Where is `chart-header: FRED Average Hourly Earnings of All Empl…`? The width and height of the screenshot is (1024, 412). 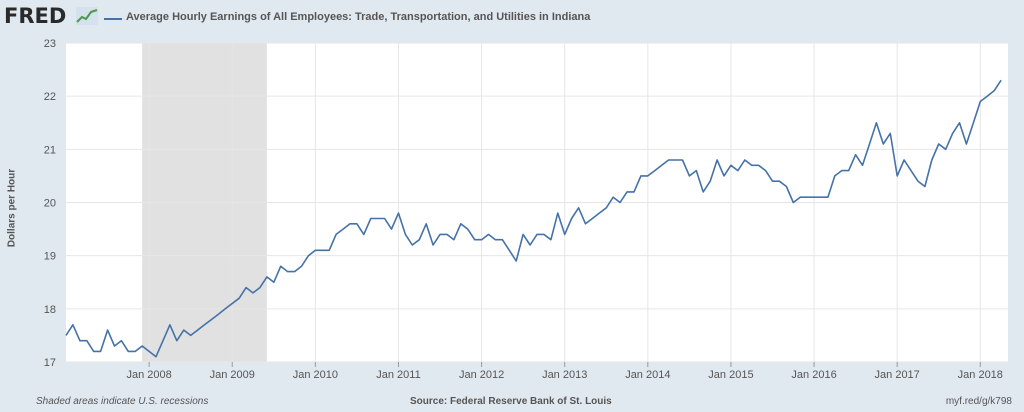 chart-header: FRED Average Hourly Earnings of All Empl… is located at coordinates (512, 16).